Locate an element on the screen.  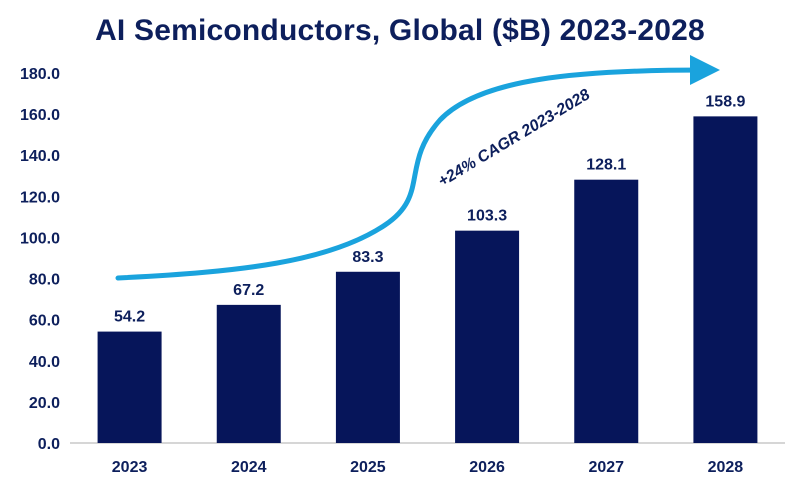
data-label-2028: 158.9 is located at coordinates (725, 101).